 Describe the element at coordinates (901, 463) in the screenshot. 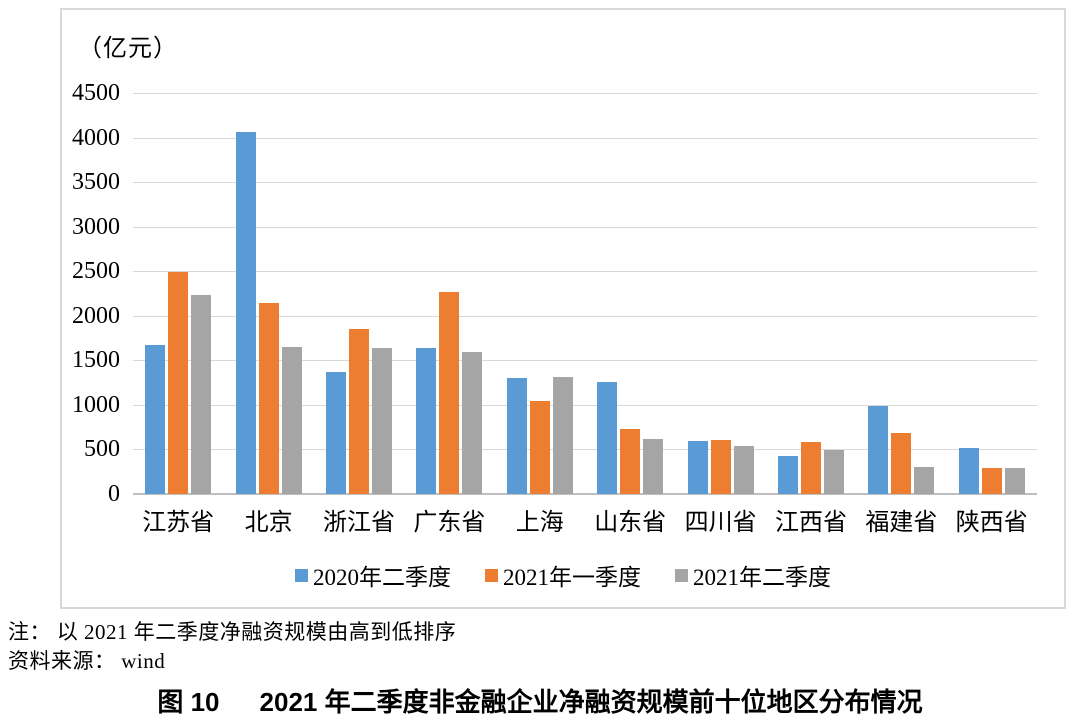

I see `bar-2021年一季度-福建省` at that location.